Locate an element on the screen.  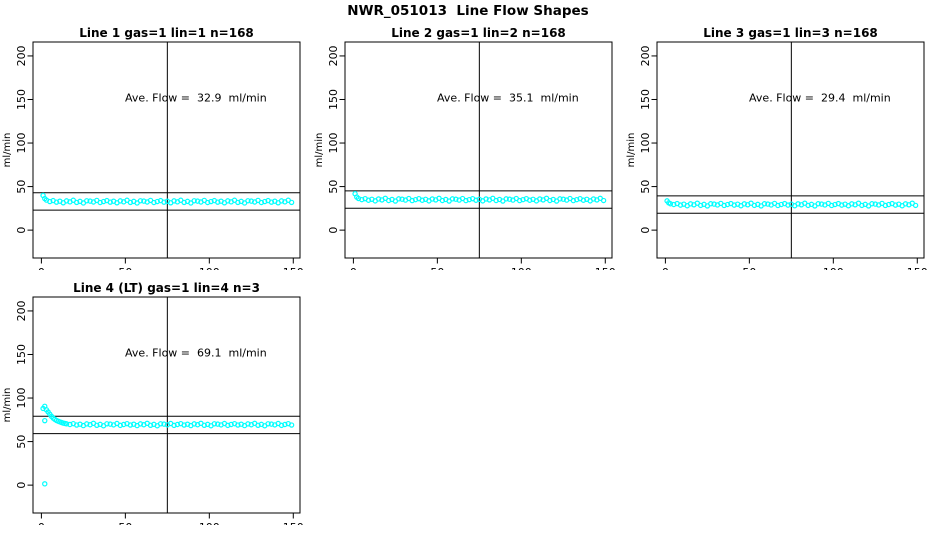
panel-title: Line 3 gas=1 lin=3 n=168 is located at coordinates (790, 33).